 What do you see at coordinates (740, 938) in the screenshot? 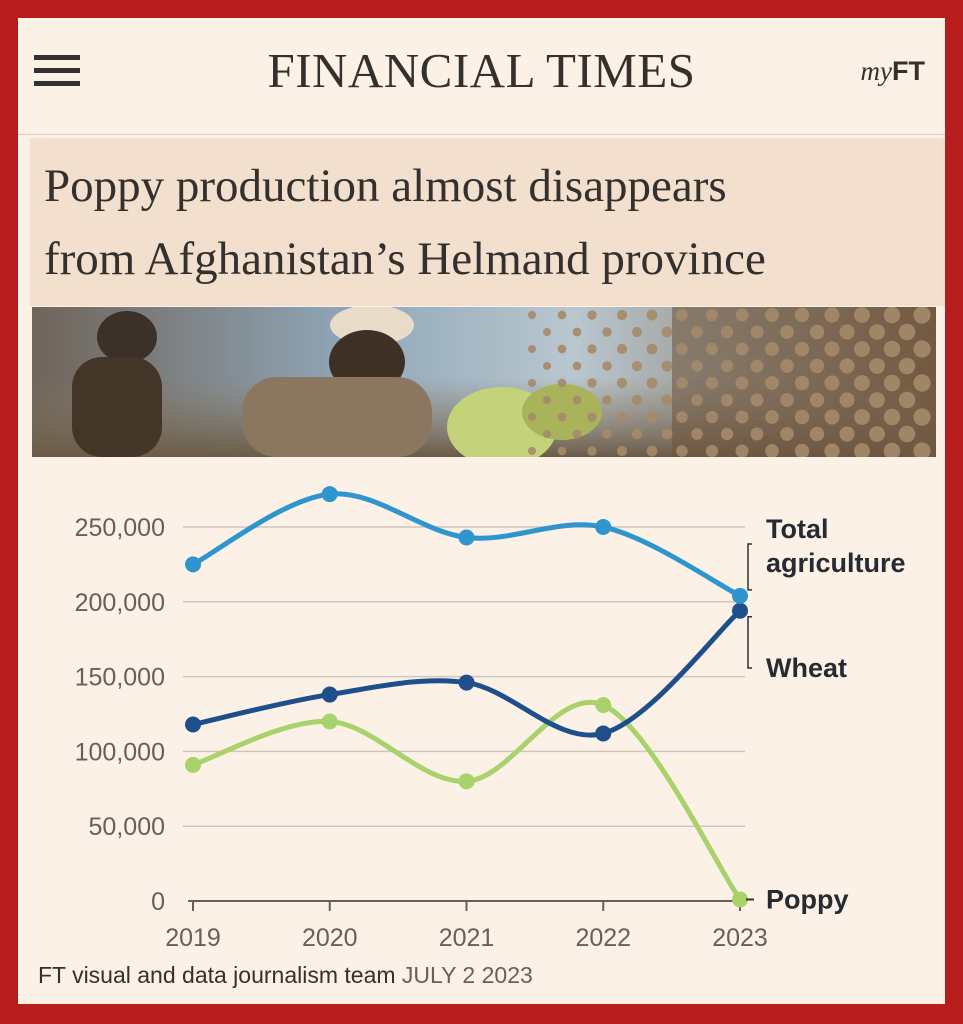
I see `x-tick-label: 2023` at bounding box center [740, 938].